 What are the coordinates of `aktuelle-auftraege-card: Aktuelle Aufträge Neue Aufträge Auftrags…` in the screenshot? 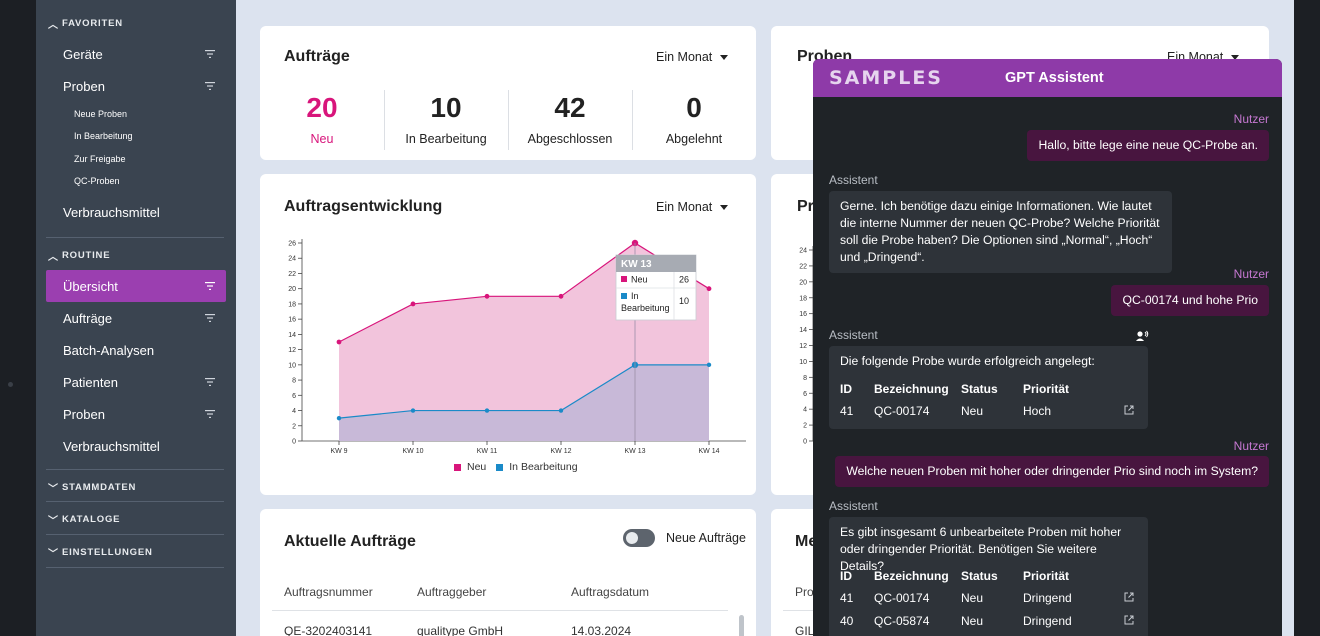 It's located at (508, 572).